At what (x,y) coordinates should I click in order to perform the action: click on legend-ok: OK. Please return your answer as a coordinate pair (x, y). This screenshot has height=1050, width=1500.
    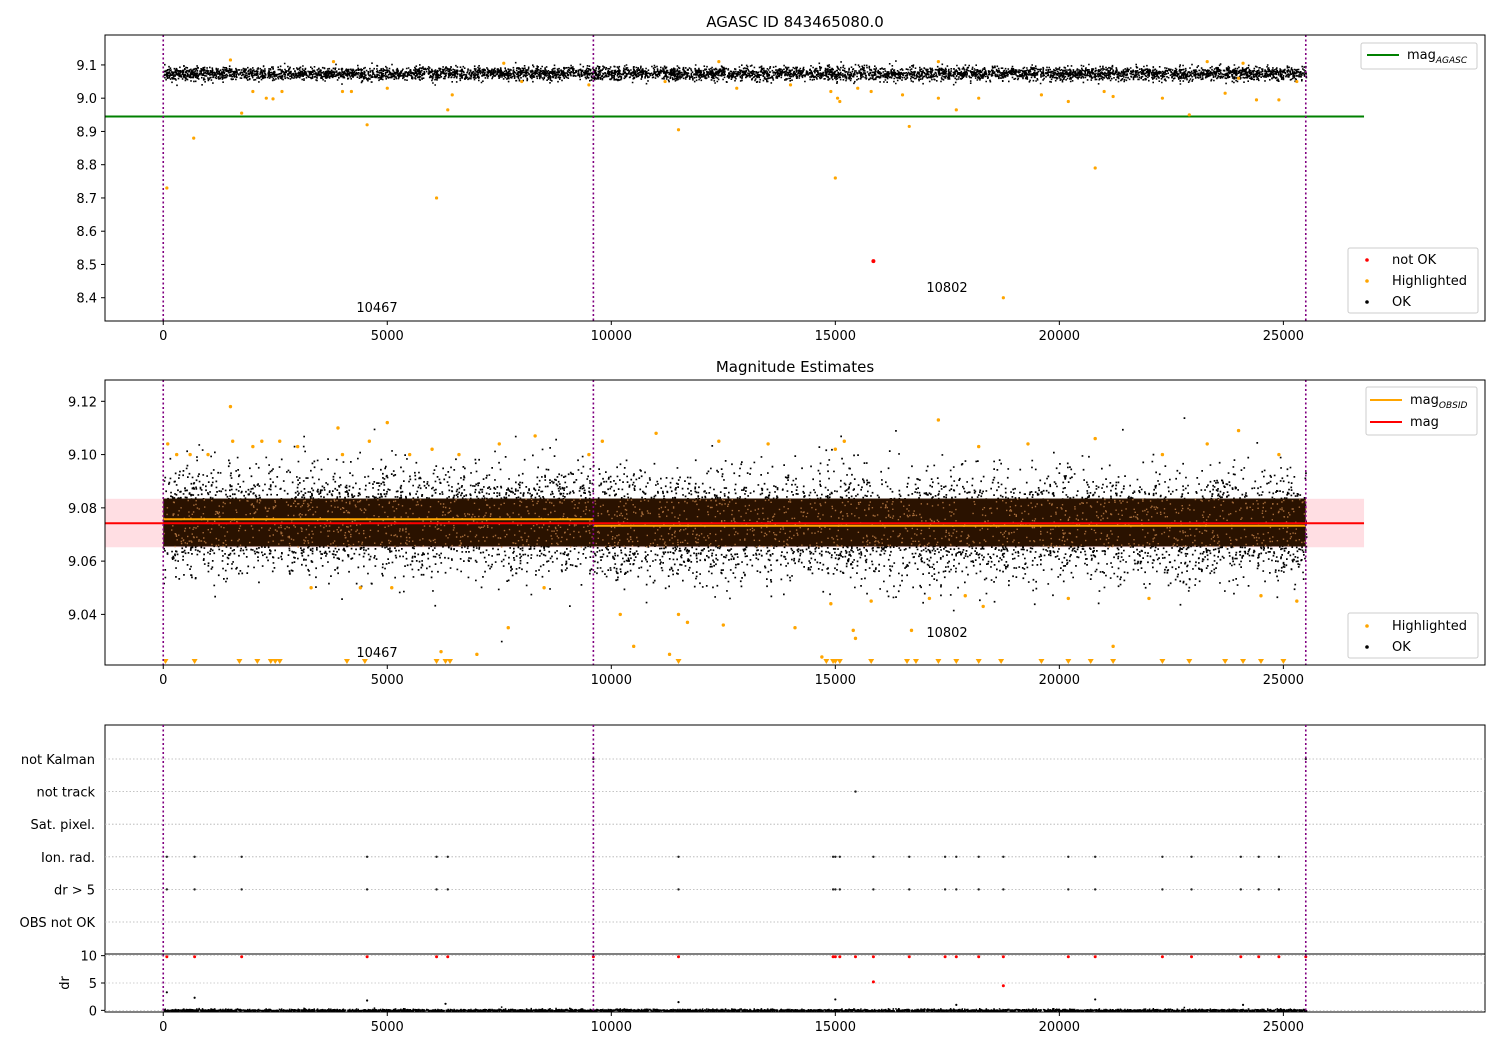
    Looking at the image, I should click on (1401, 302).